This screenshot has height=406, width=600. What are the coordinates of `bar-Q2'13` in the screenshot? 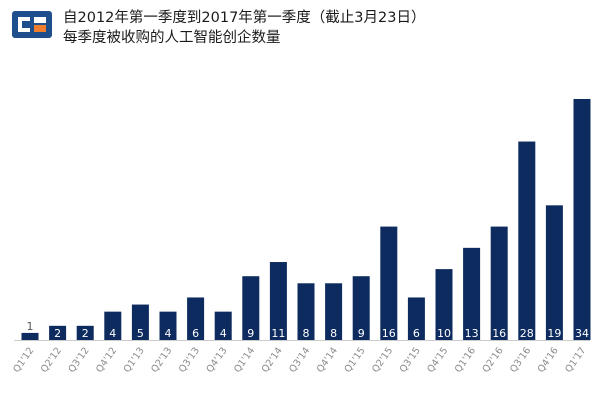 It's located at (168, 325).